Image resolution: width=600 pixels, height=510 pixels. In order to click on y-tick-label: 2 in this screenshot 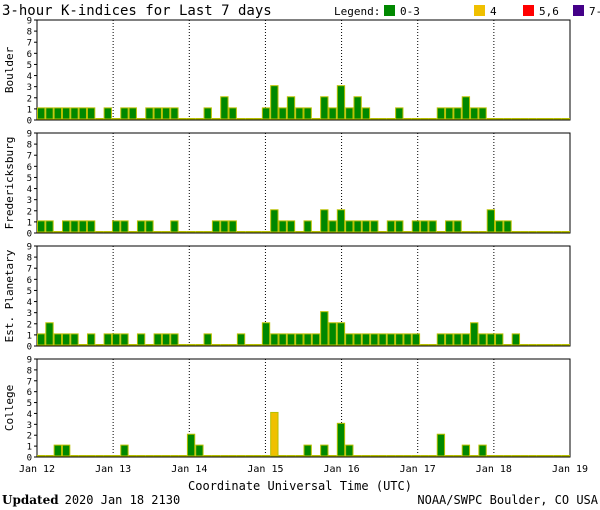, I will do `click(29, 99)`.